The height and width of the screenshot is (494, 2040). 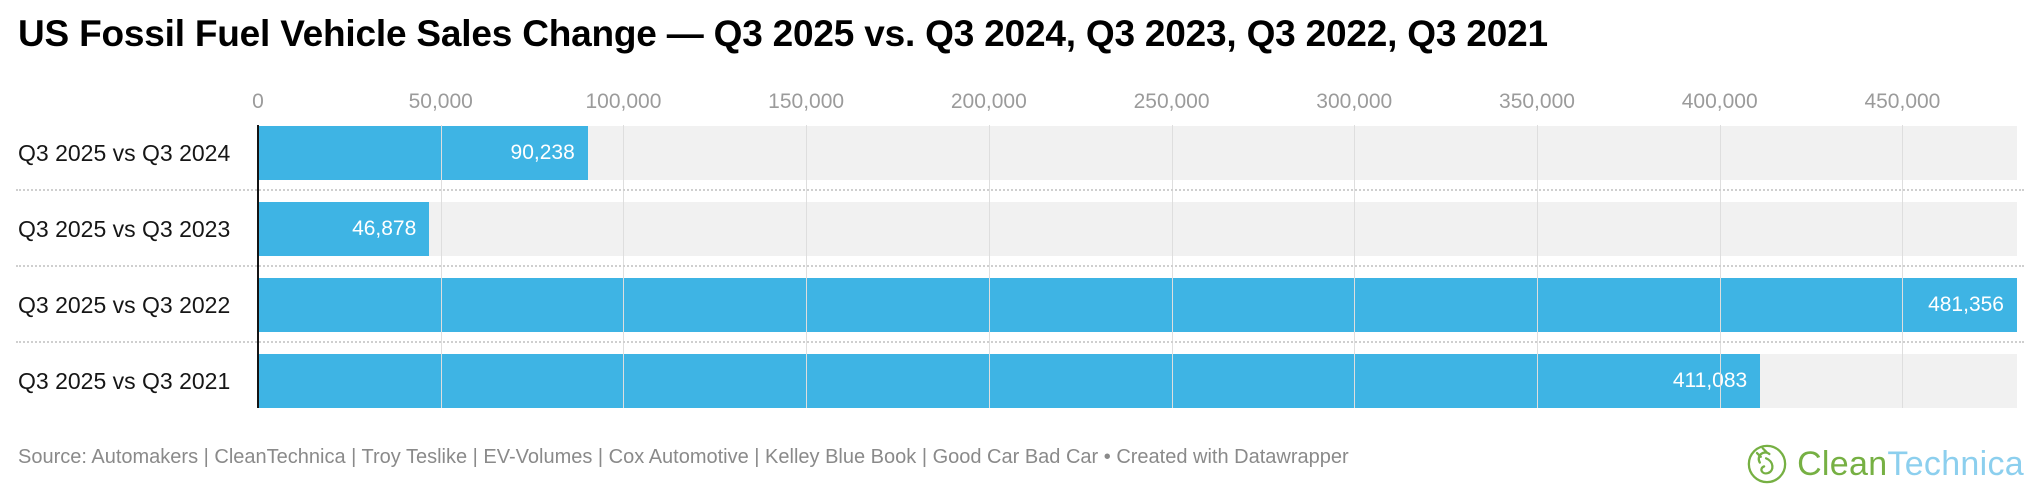 What do you see at coordinates (1966, 304) in the screenshot?
I see `bar-value-label: 481,356` at bounding box center [1966, 304].